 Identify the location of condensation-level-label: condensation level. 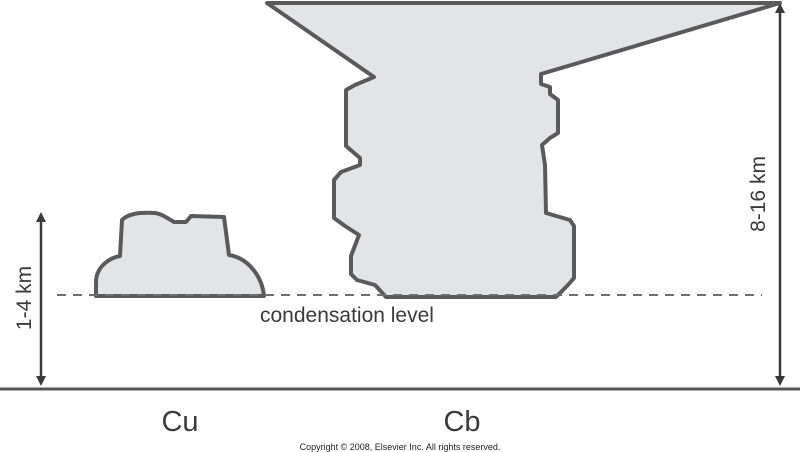
(347, 315).